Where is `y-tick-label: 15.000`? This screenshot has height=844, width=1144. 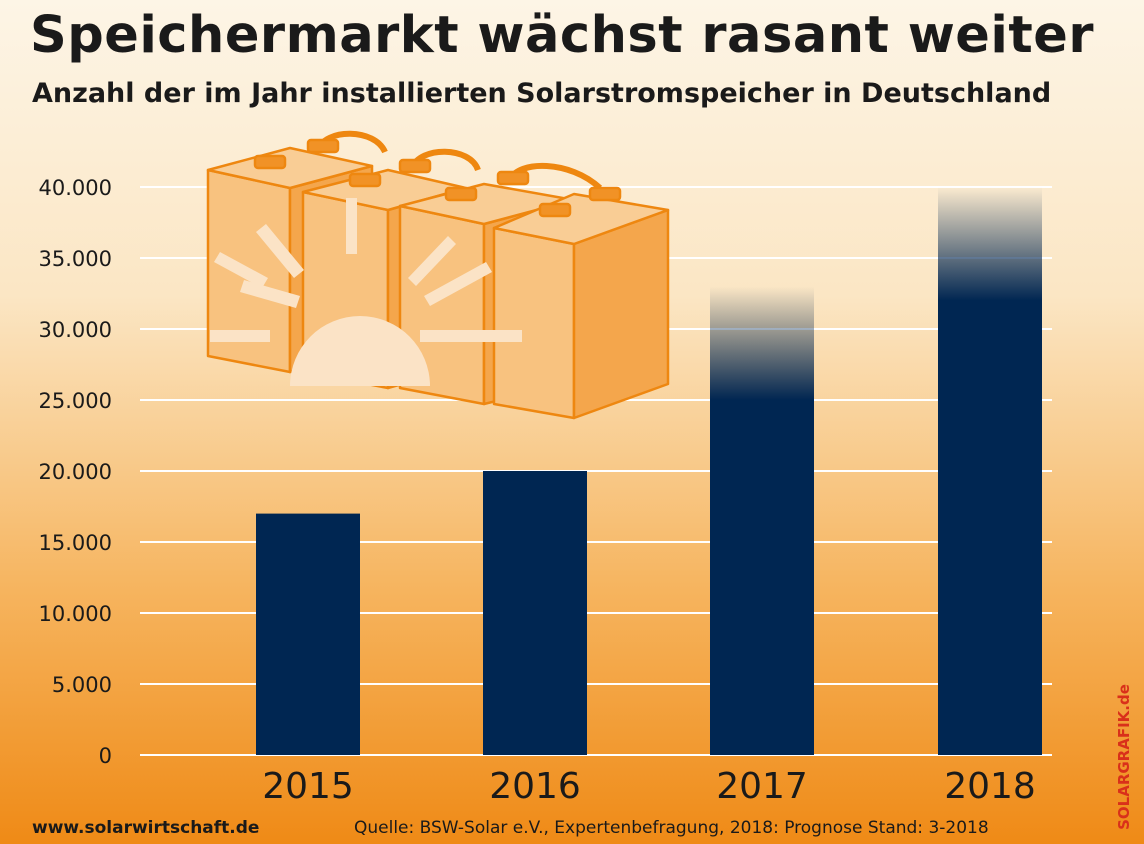
y-tick-label: 15.000 is located at coordinates (75, 543).